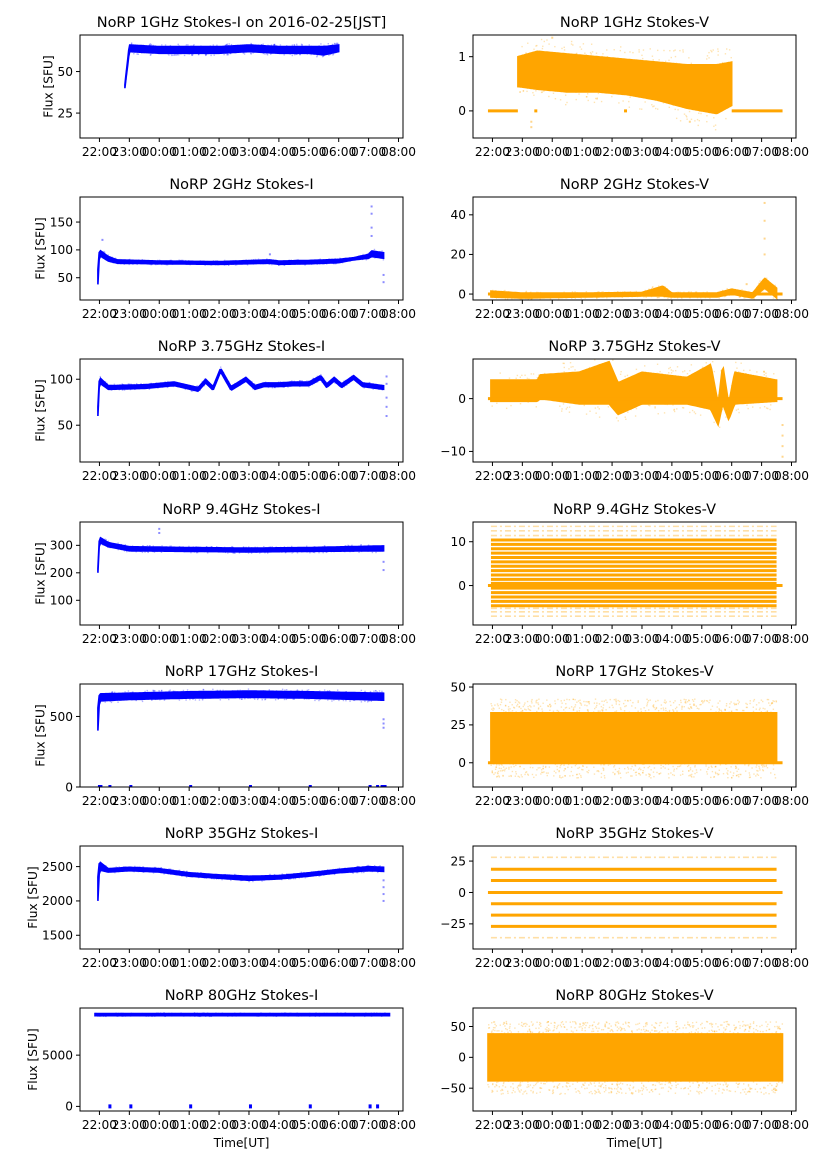 Image resolution: width=827 pixels, height=1169 pixels. What do you see at coordinates (338, 1125) in the screenshot?
I see `x-tick-label: 06:00` at bounding box center [338, 1125].